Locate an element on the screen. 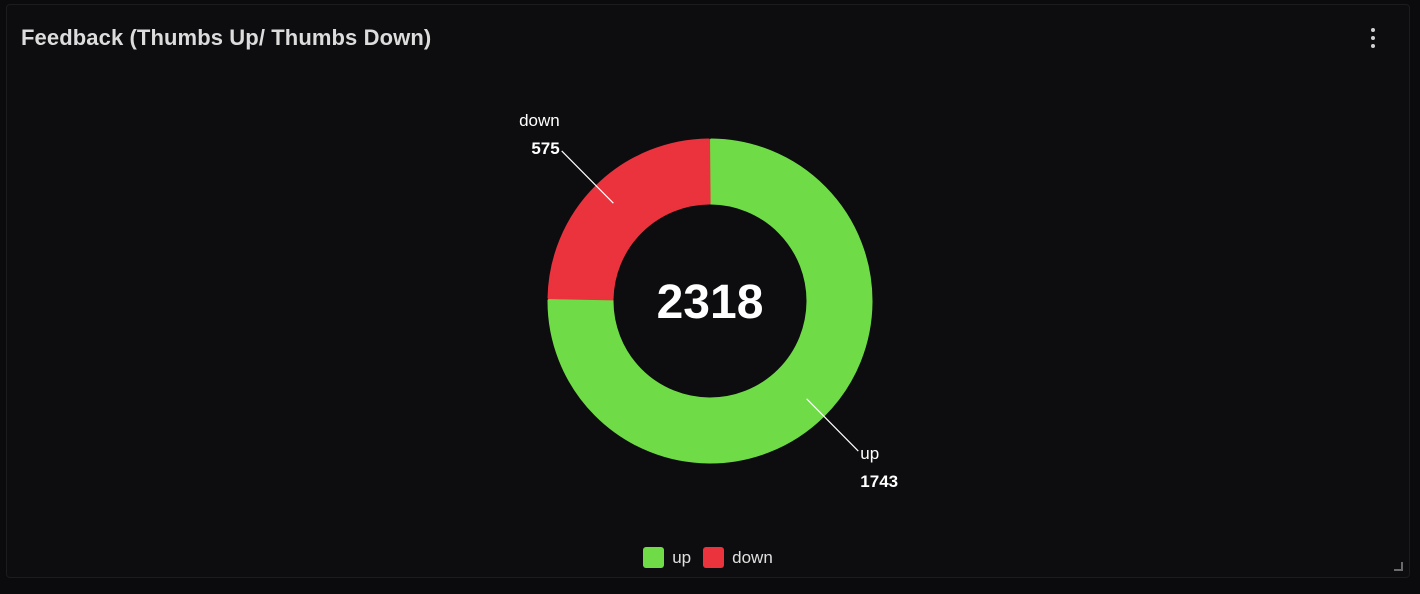  legend-swatch-down is located at coordinates (714, 557).